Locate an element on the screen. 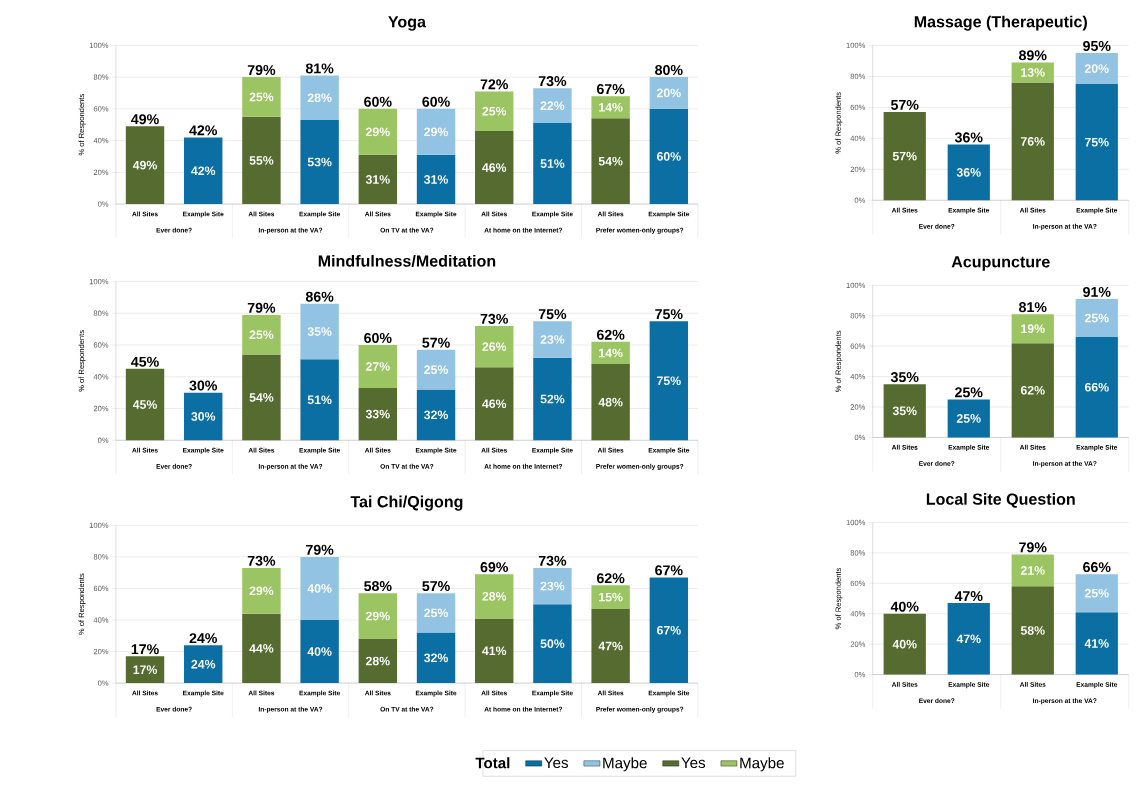 This screenshot has height=786, width=1142. chart-title: Massage (Therapeutic) is located at coordinates (1000, 23).